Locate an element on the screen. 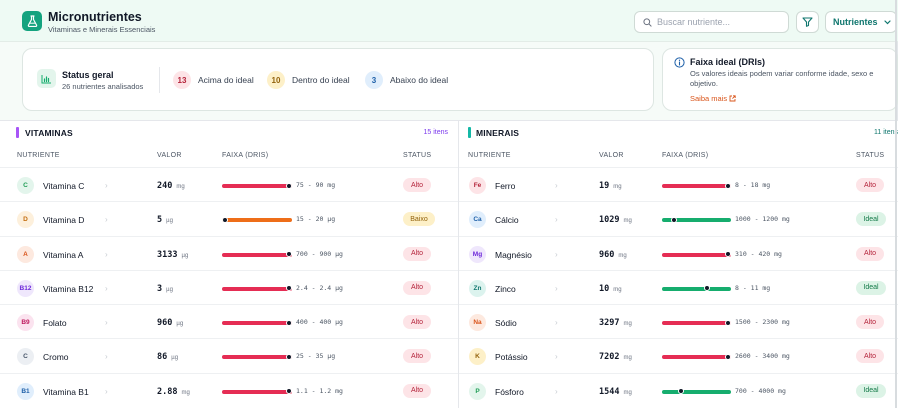 Image resolution: width=900 pixels, height=408 pixels. col-status: STATUS is located at coordinates (870, 155).